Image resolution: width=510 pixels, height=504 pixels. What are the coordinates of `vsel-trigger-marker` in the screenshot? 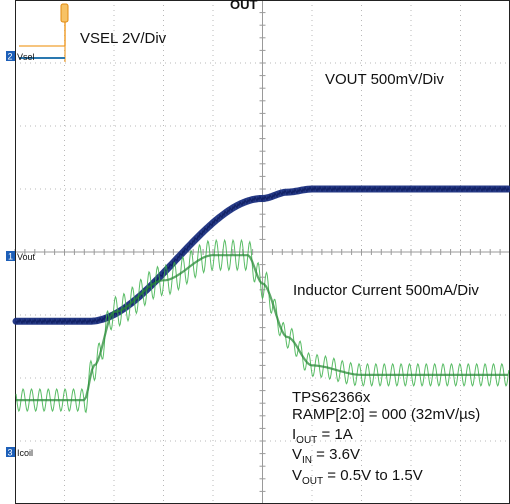 It's located at (64, 13).